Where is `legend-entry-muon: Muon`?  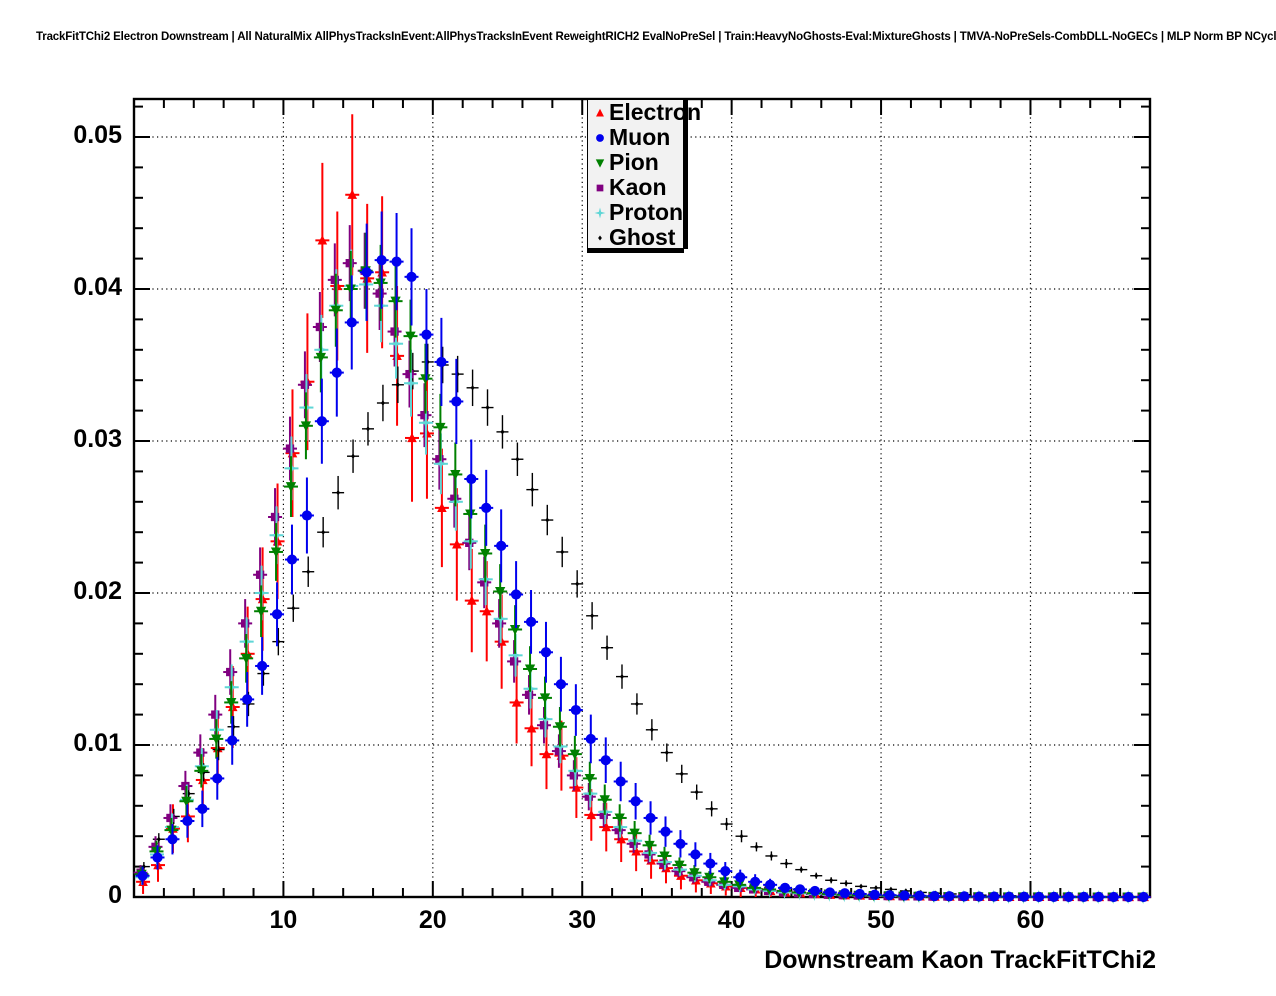 legend-entry-muon: Muon is located at coordinates (635, 137).